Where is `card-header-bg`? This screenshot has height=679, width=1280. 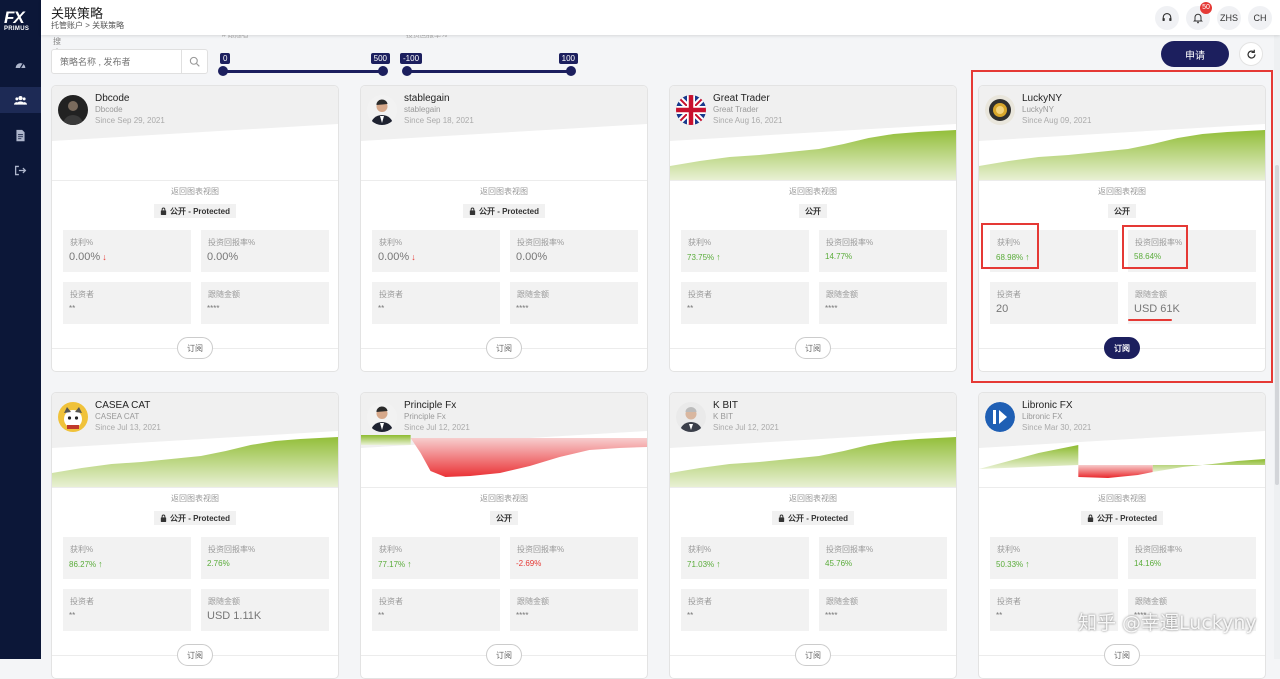
card-header-bg is located at coordinates (1122, 113).